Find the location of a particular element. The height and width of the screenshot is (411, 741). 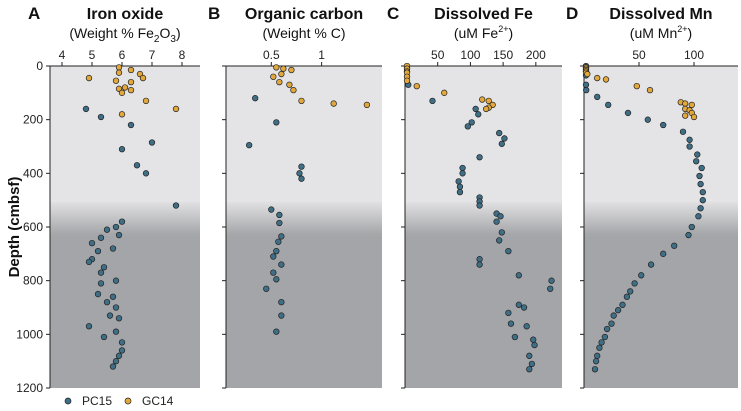

y-axis-label: Depth (cmbsf) is located at coordinates (14, 227).